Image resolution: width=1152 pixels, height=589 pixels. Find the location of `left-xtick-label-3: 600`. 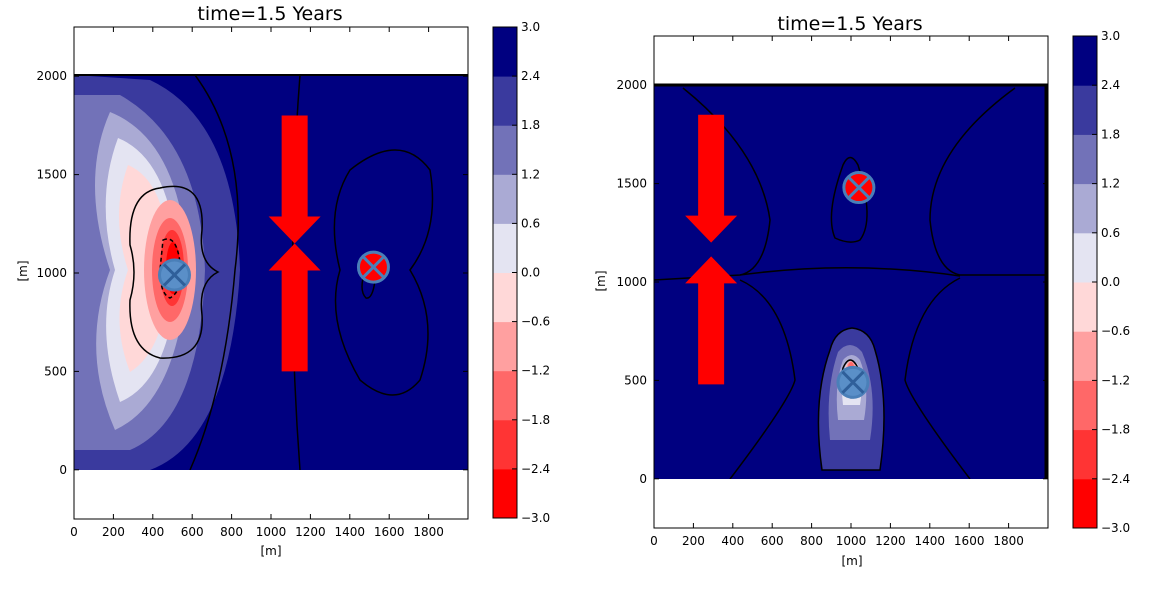

left-xtick-label-3: 600 is located at coordinates (192, 532).